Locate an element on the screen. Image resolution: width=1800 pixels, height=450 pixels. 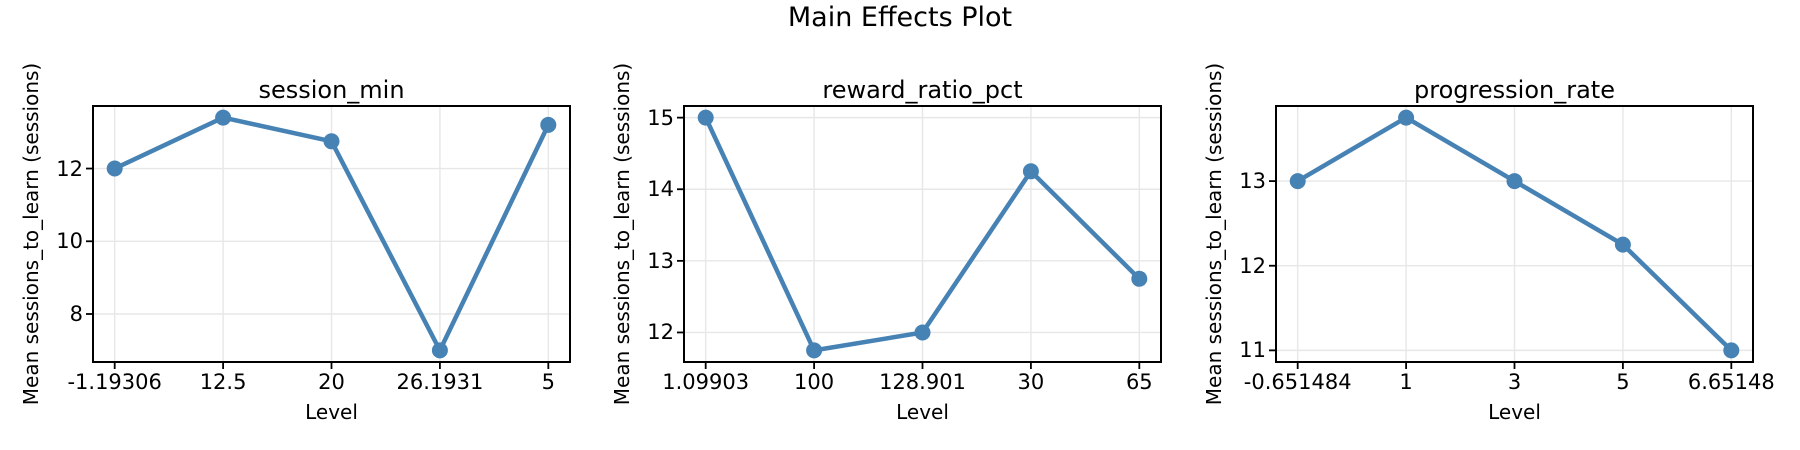
y-tick-label: 15 is located at coordinates (660, 117).